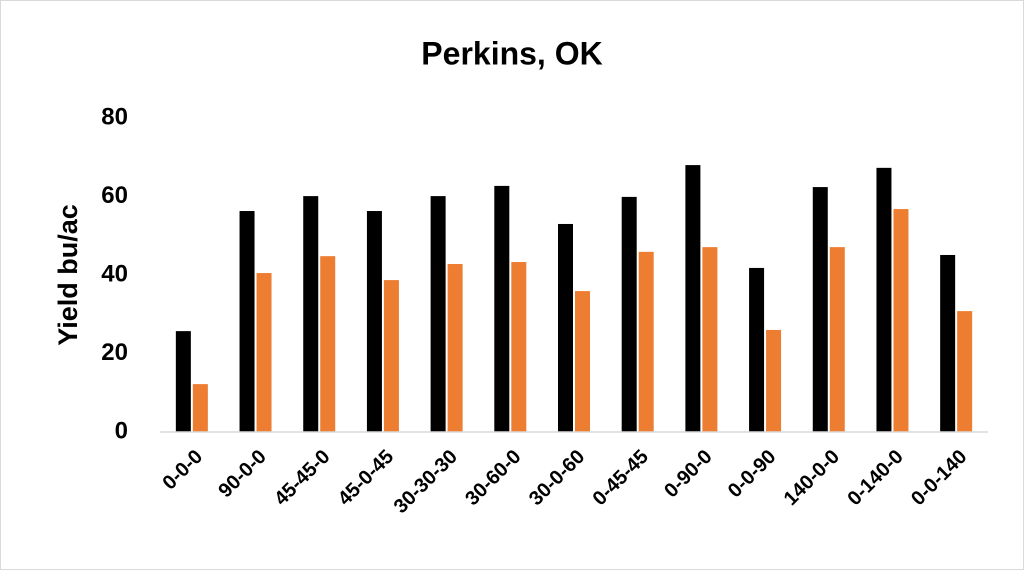 The height and width of the screenshot is (570, 1024). I want to click on y-tick-label: 40, so click(114, 273).